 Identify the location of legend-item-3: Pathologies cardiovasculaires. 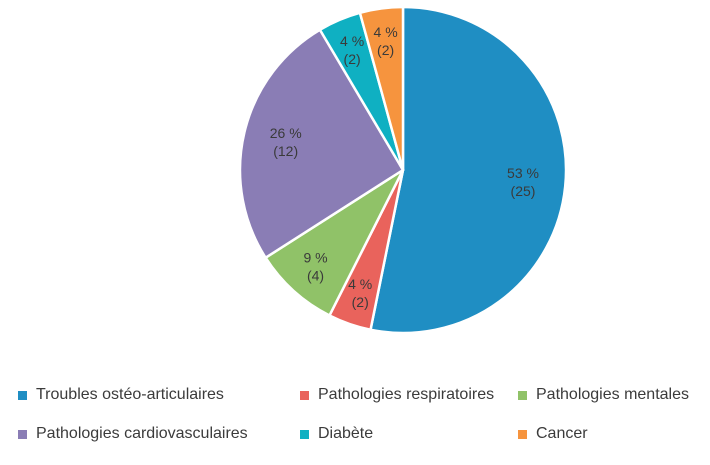
(159, 434).